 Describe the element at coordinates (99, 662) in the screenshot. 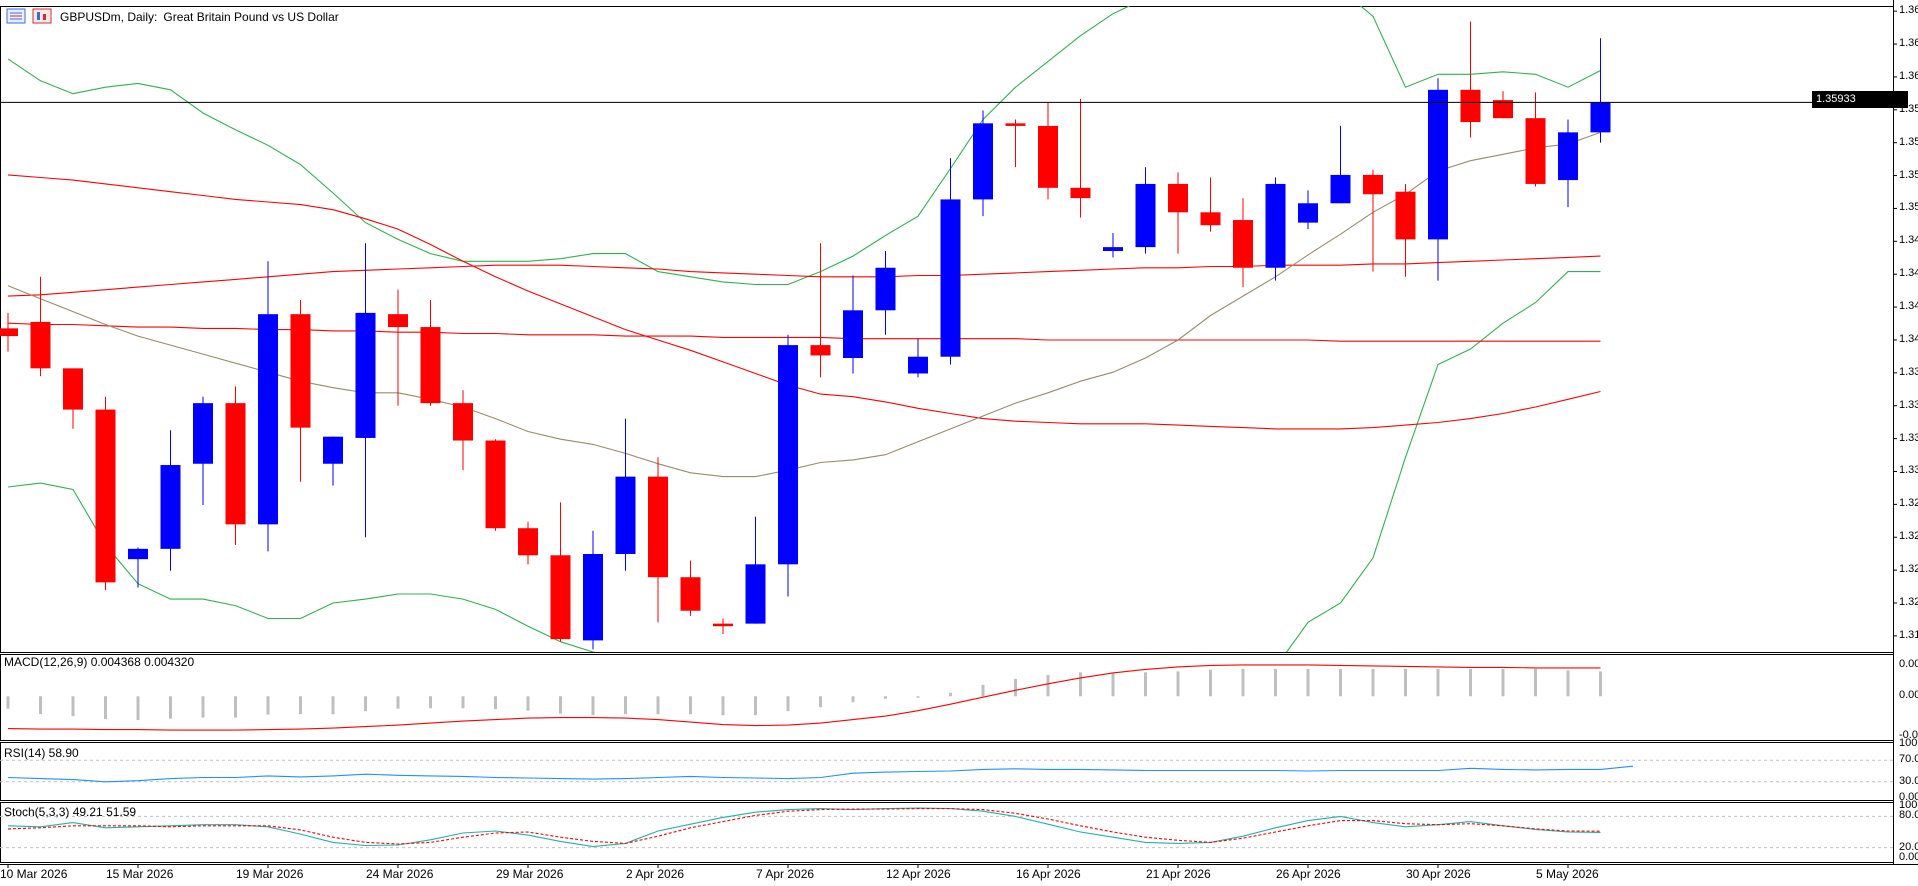

I see `macd-label: MACD(12,26,9) 0.004368 0.004320` at that location.